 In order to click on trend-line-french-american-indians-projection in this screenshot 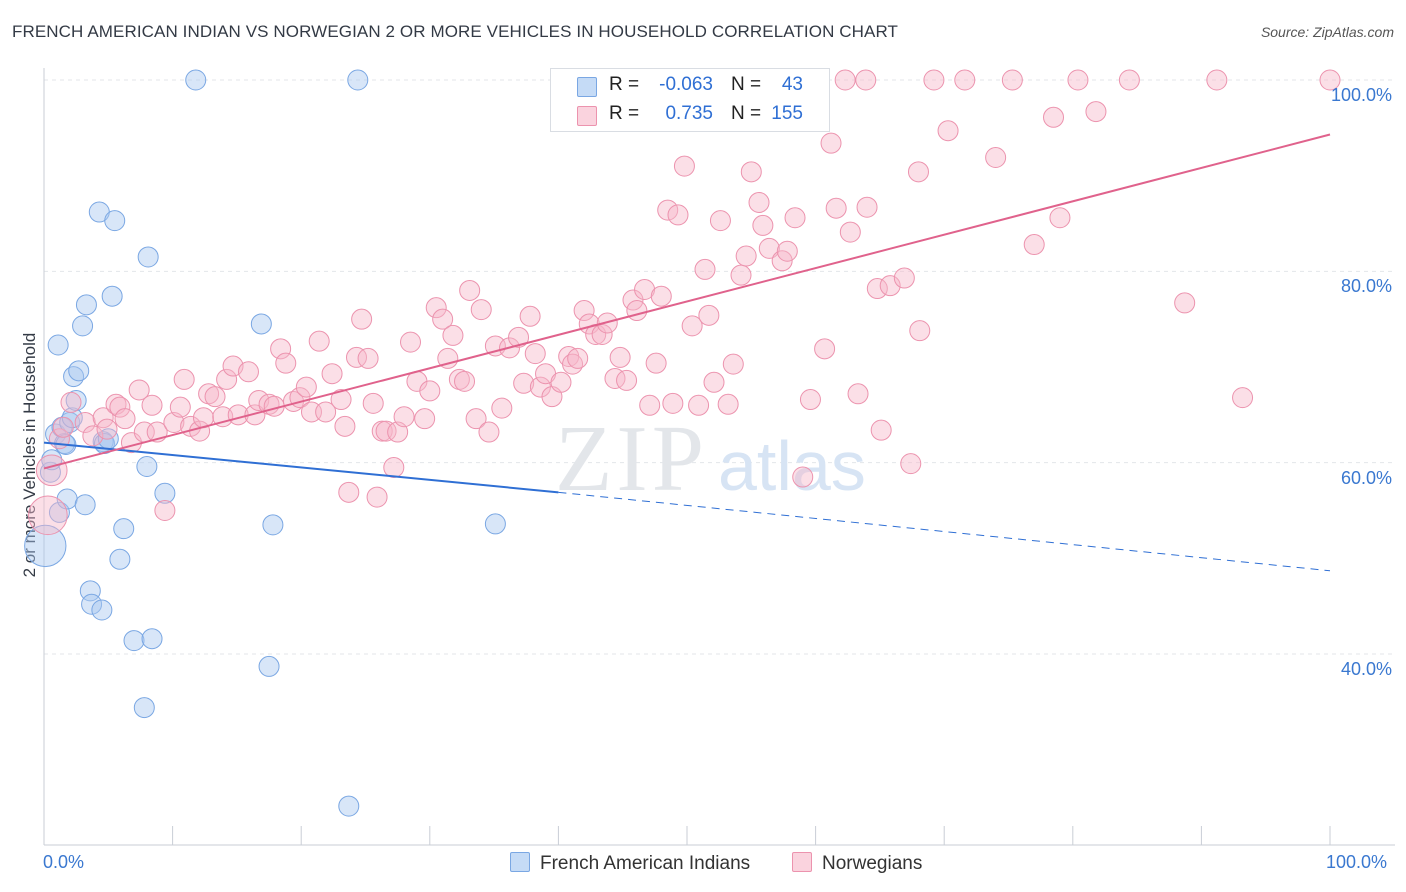, I will do `click(944, 531)`.